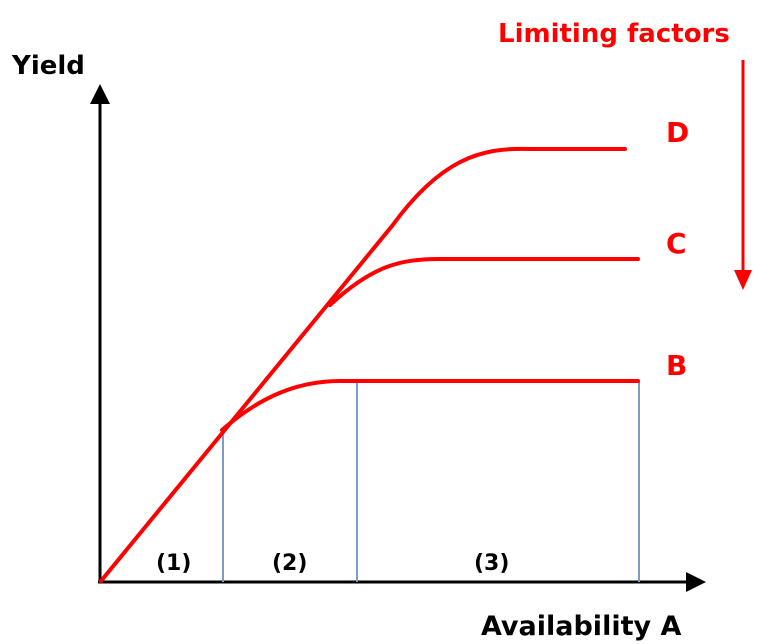 This screenshot has width=769, height=644. What do you see at coordinates (491, 563) in the screenshot?
I see `region-label-3: (3)` at bounding box center [491, 563].